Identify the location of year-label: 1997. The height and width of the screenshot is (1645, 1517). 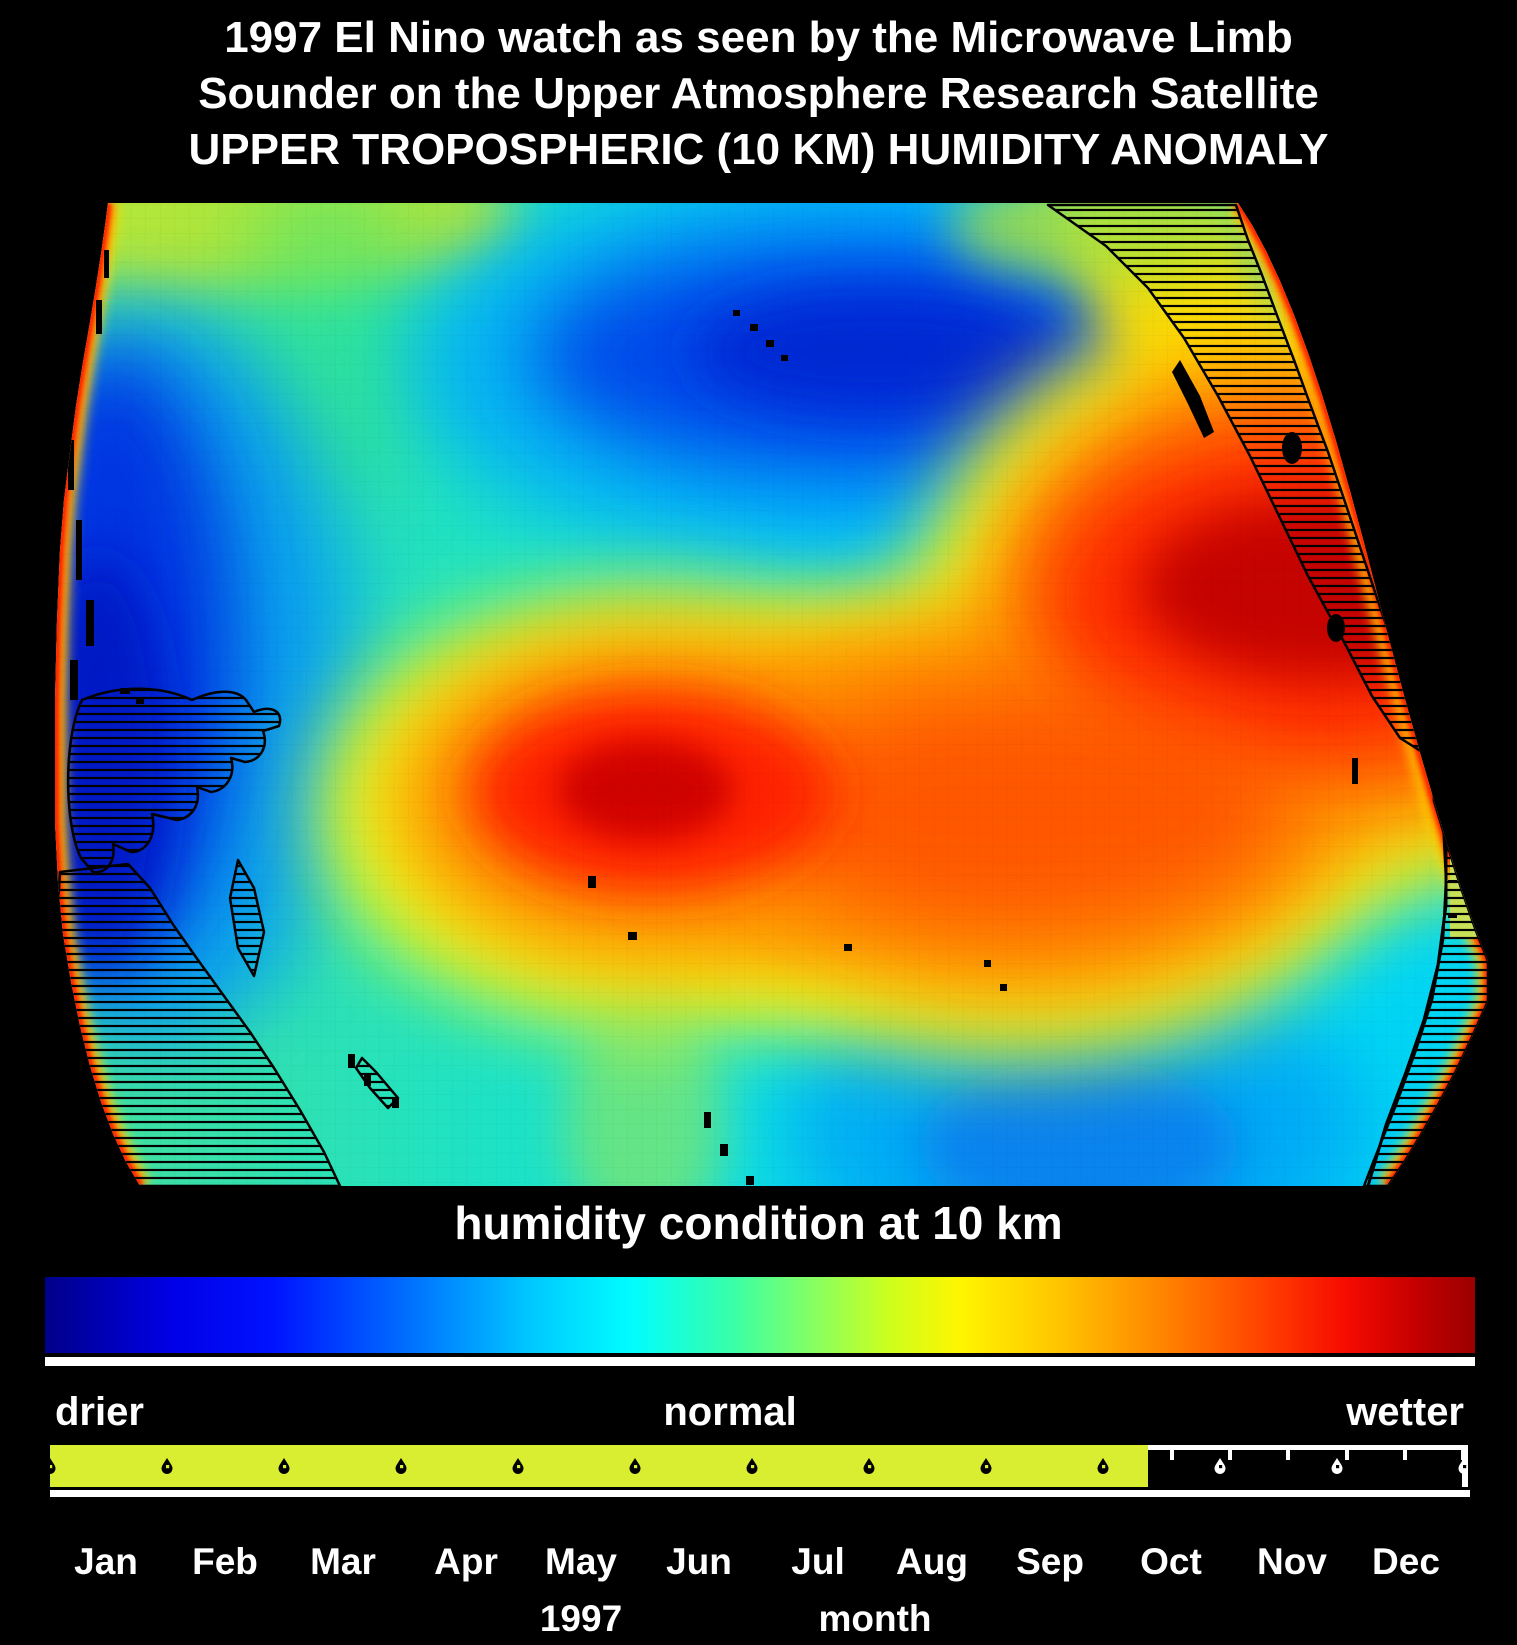
(581, 1618).